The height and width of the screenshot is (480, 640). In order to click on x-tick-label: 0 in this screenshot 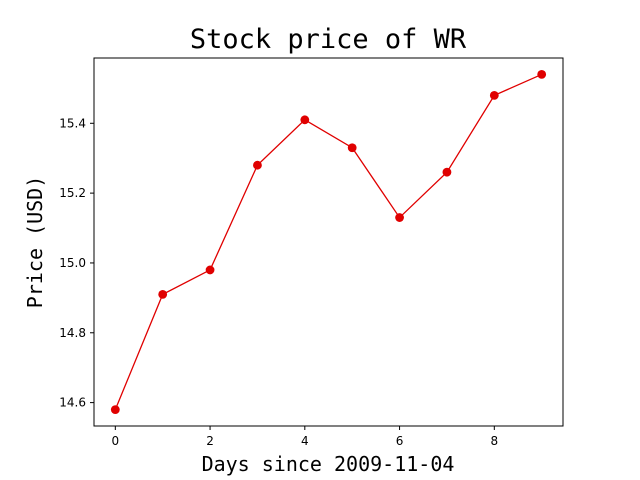, I will do `click(115, 441)`.